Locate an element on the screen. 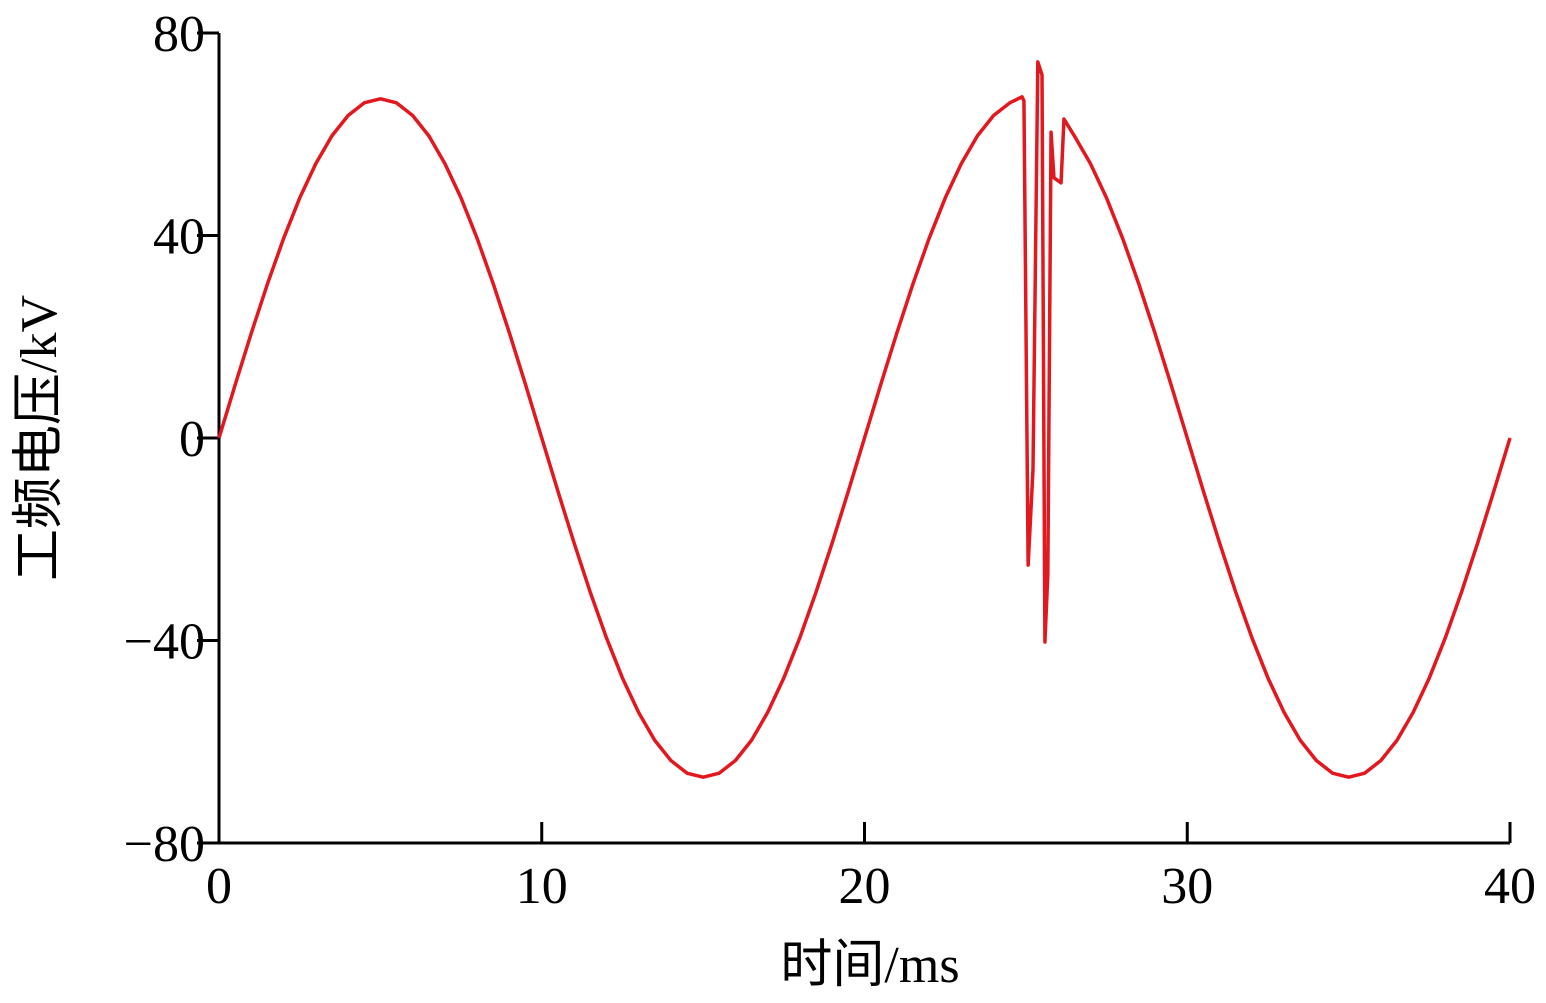 This screenshot has height=1003, width=1546. x-axis-label: 时间/ms is located at coordinates (869, 965).